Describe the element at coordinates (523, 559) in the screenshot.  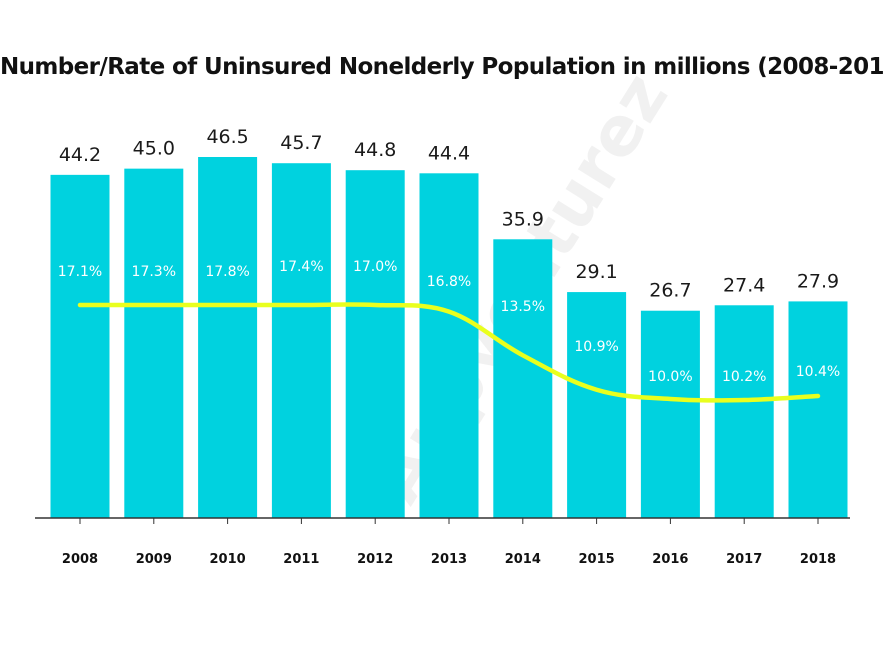
I see `x-tick-label: 2014` at that location.